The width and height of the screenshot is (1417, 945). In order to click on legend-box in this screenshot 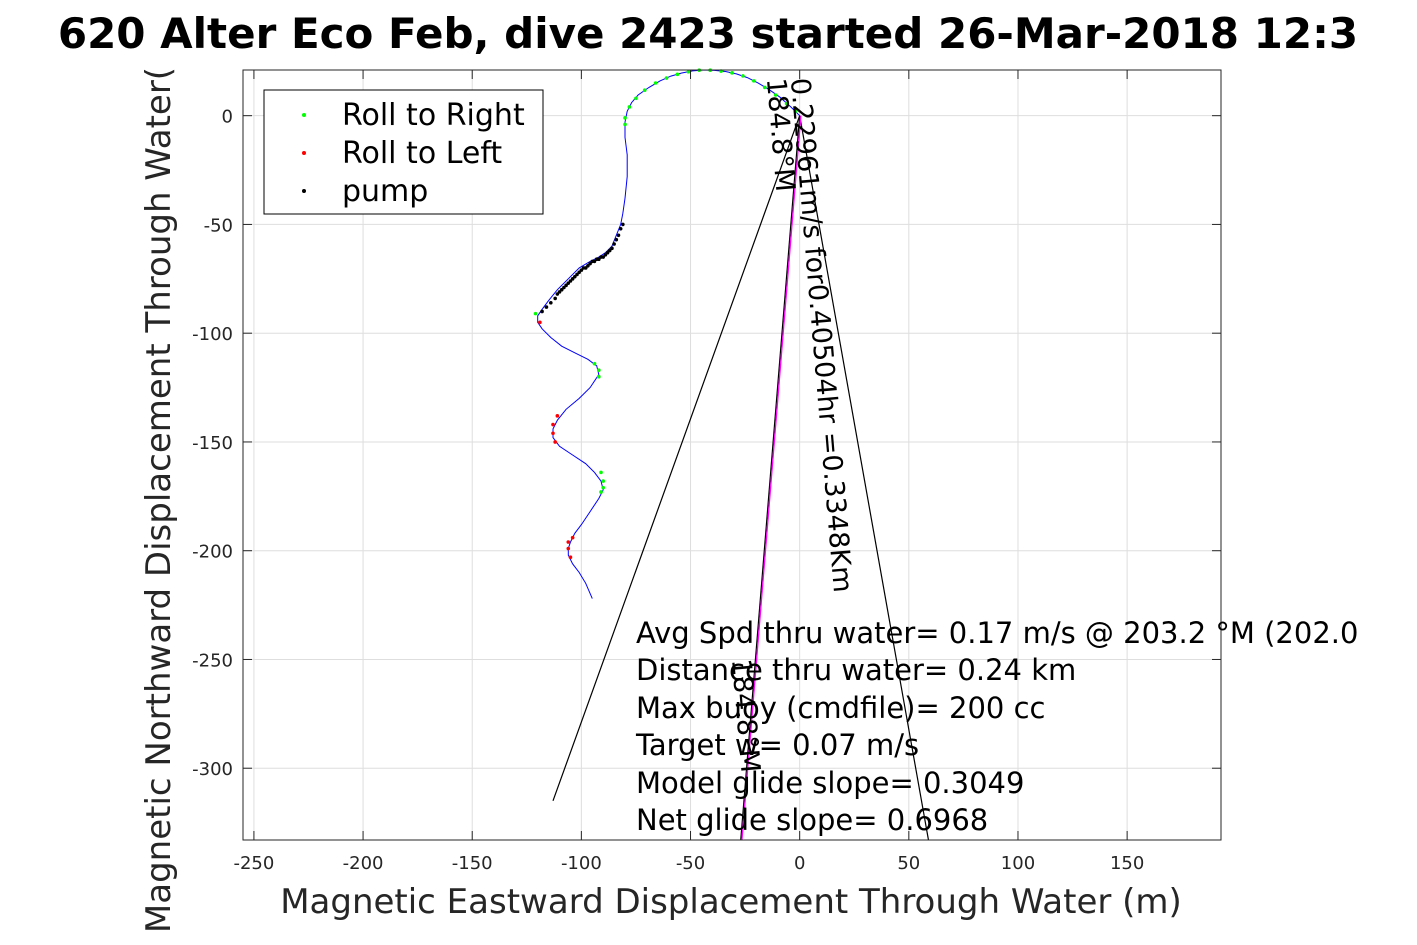, I will do `click(403, 152)`.